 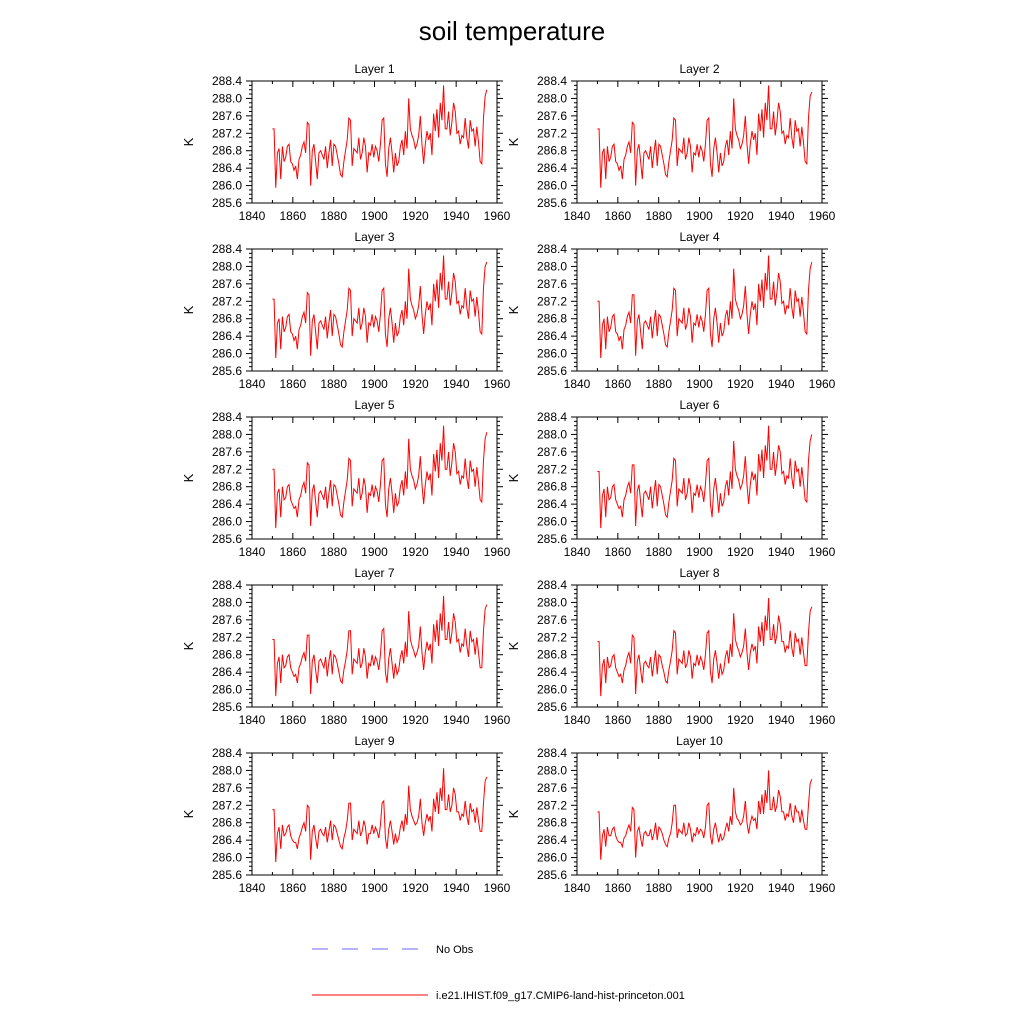 I want to click on panel-title-layer-9: Layer 9, so click(x=374, y=741).